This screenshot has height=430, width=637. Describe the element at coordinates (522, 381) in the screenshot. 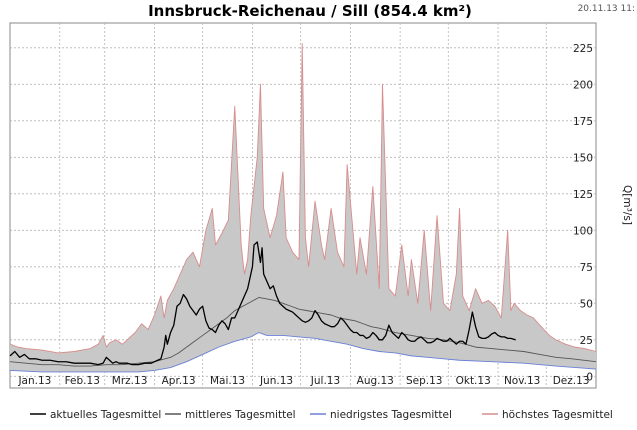

I see `x-tick-label: Nov.13` at that location.